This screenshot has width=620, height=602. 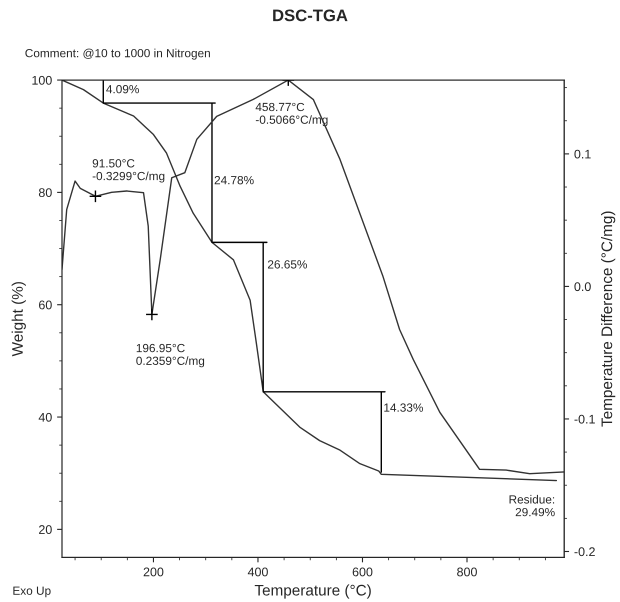 I want to click on text: Exo Up, so click(x=32, y=592).